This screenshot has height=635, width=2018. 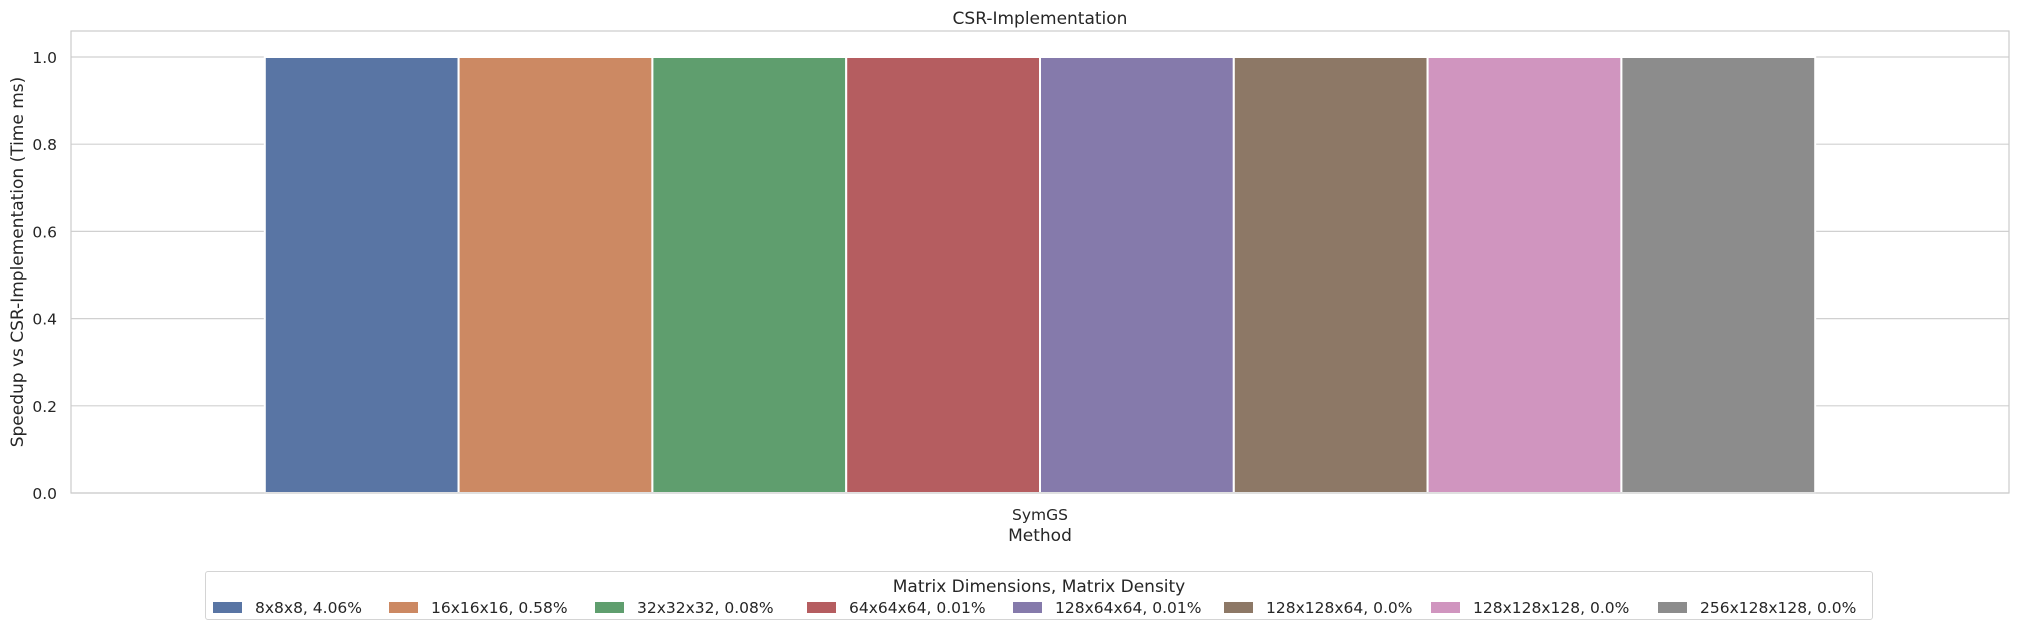 I want to click on legend-label: 128x64x64, 0.01%, so click(x=1128, y=608).